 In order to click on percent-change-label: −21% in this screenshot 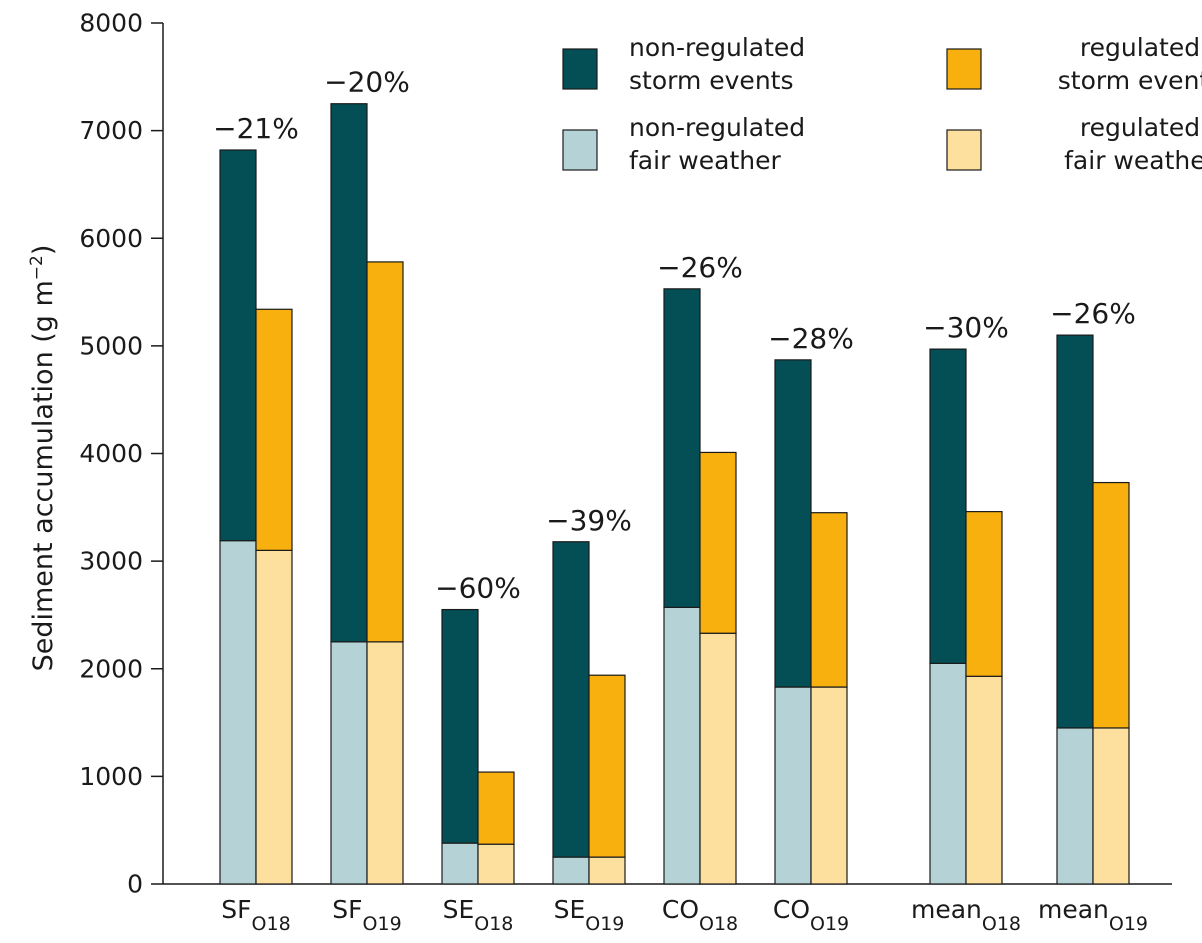, I will do `click(256, 128)`.